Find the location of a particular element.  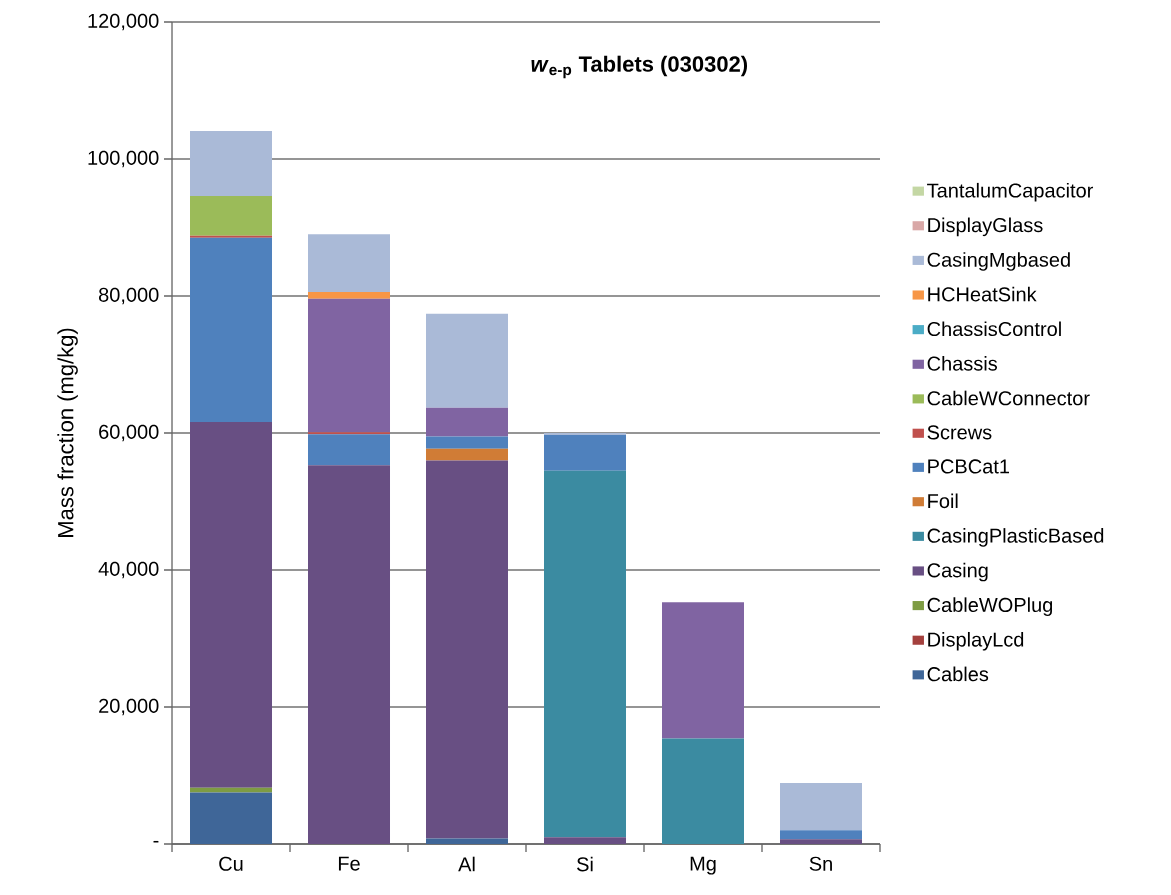

legend-label: DisplayLcd is located at coordinates (976, 641).